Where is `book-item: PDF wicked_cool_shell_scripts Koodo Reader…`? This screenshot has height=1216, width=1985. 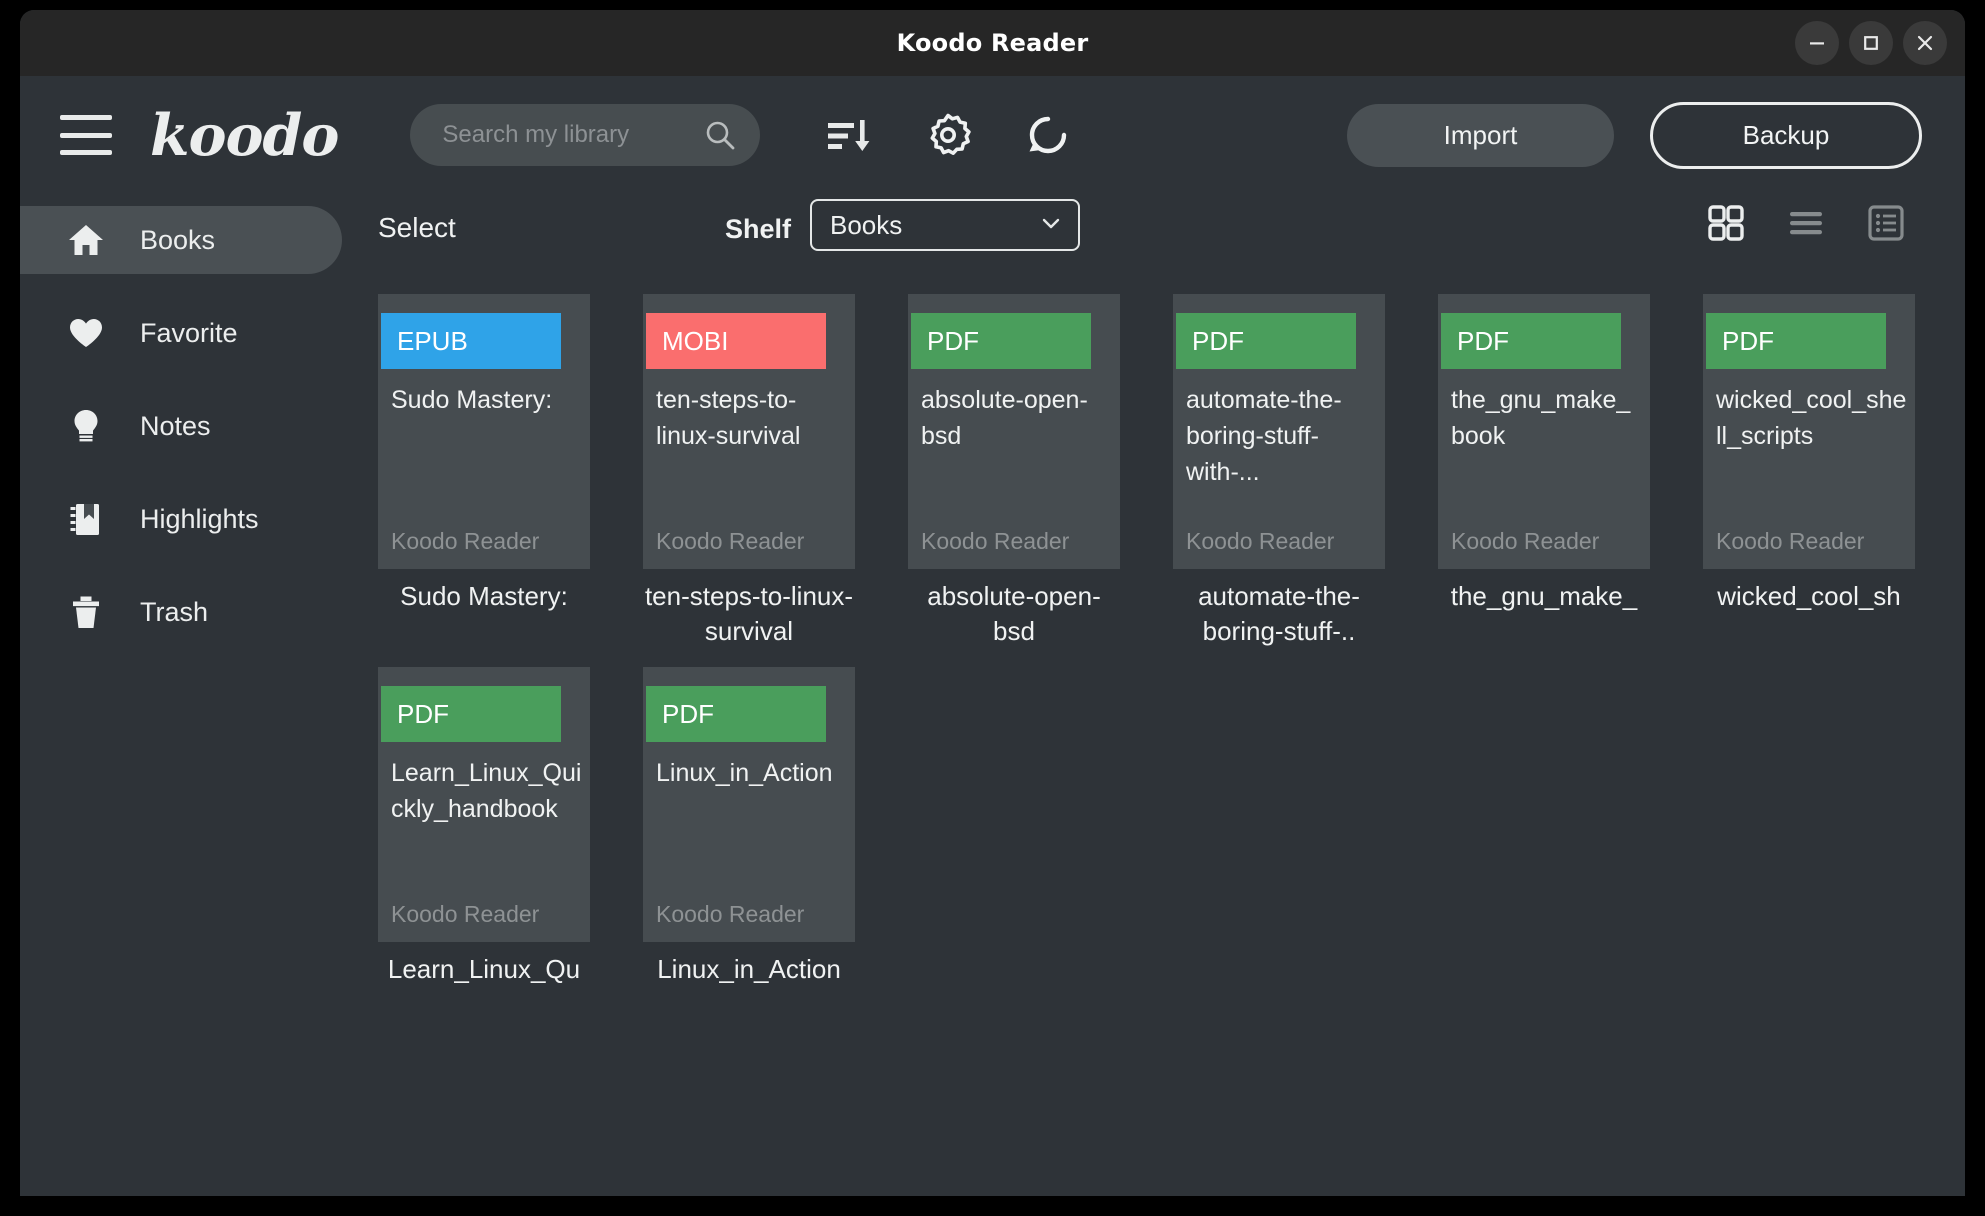
book-item: PDF wicked_cool_shell_scripts Koodo Reader… is located at coordinates (1809, 471).